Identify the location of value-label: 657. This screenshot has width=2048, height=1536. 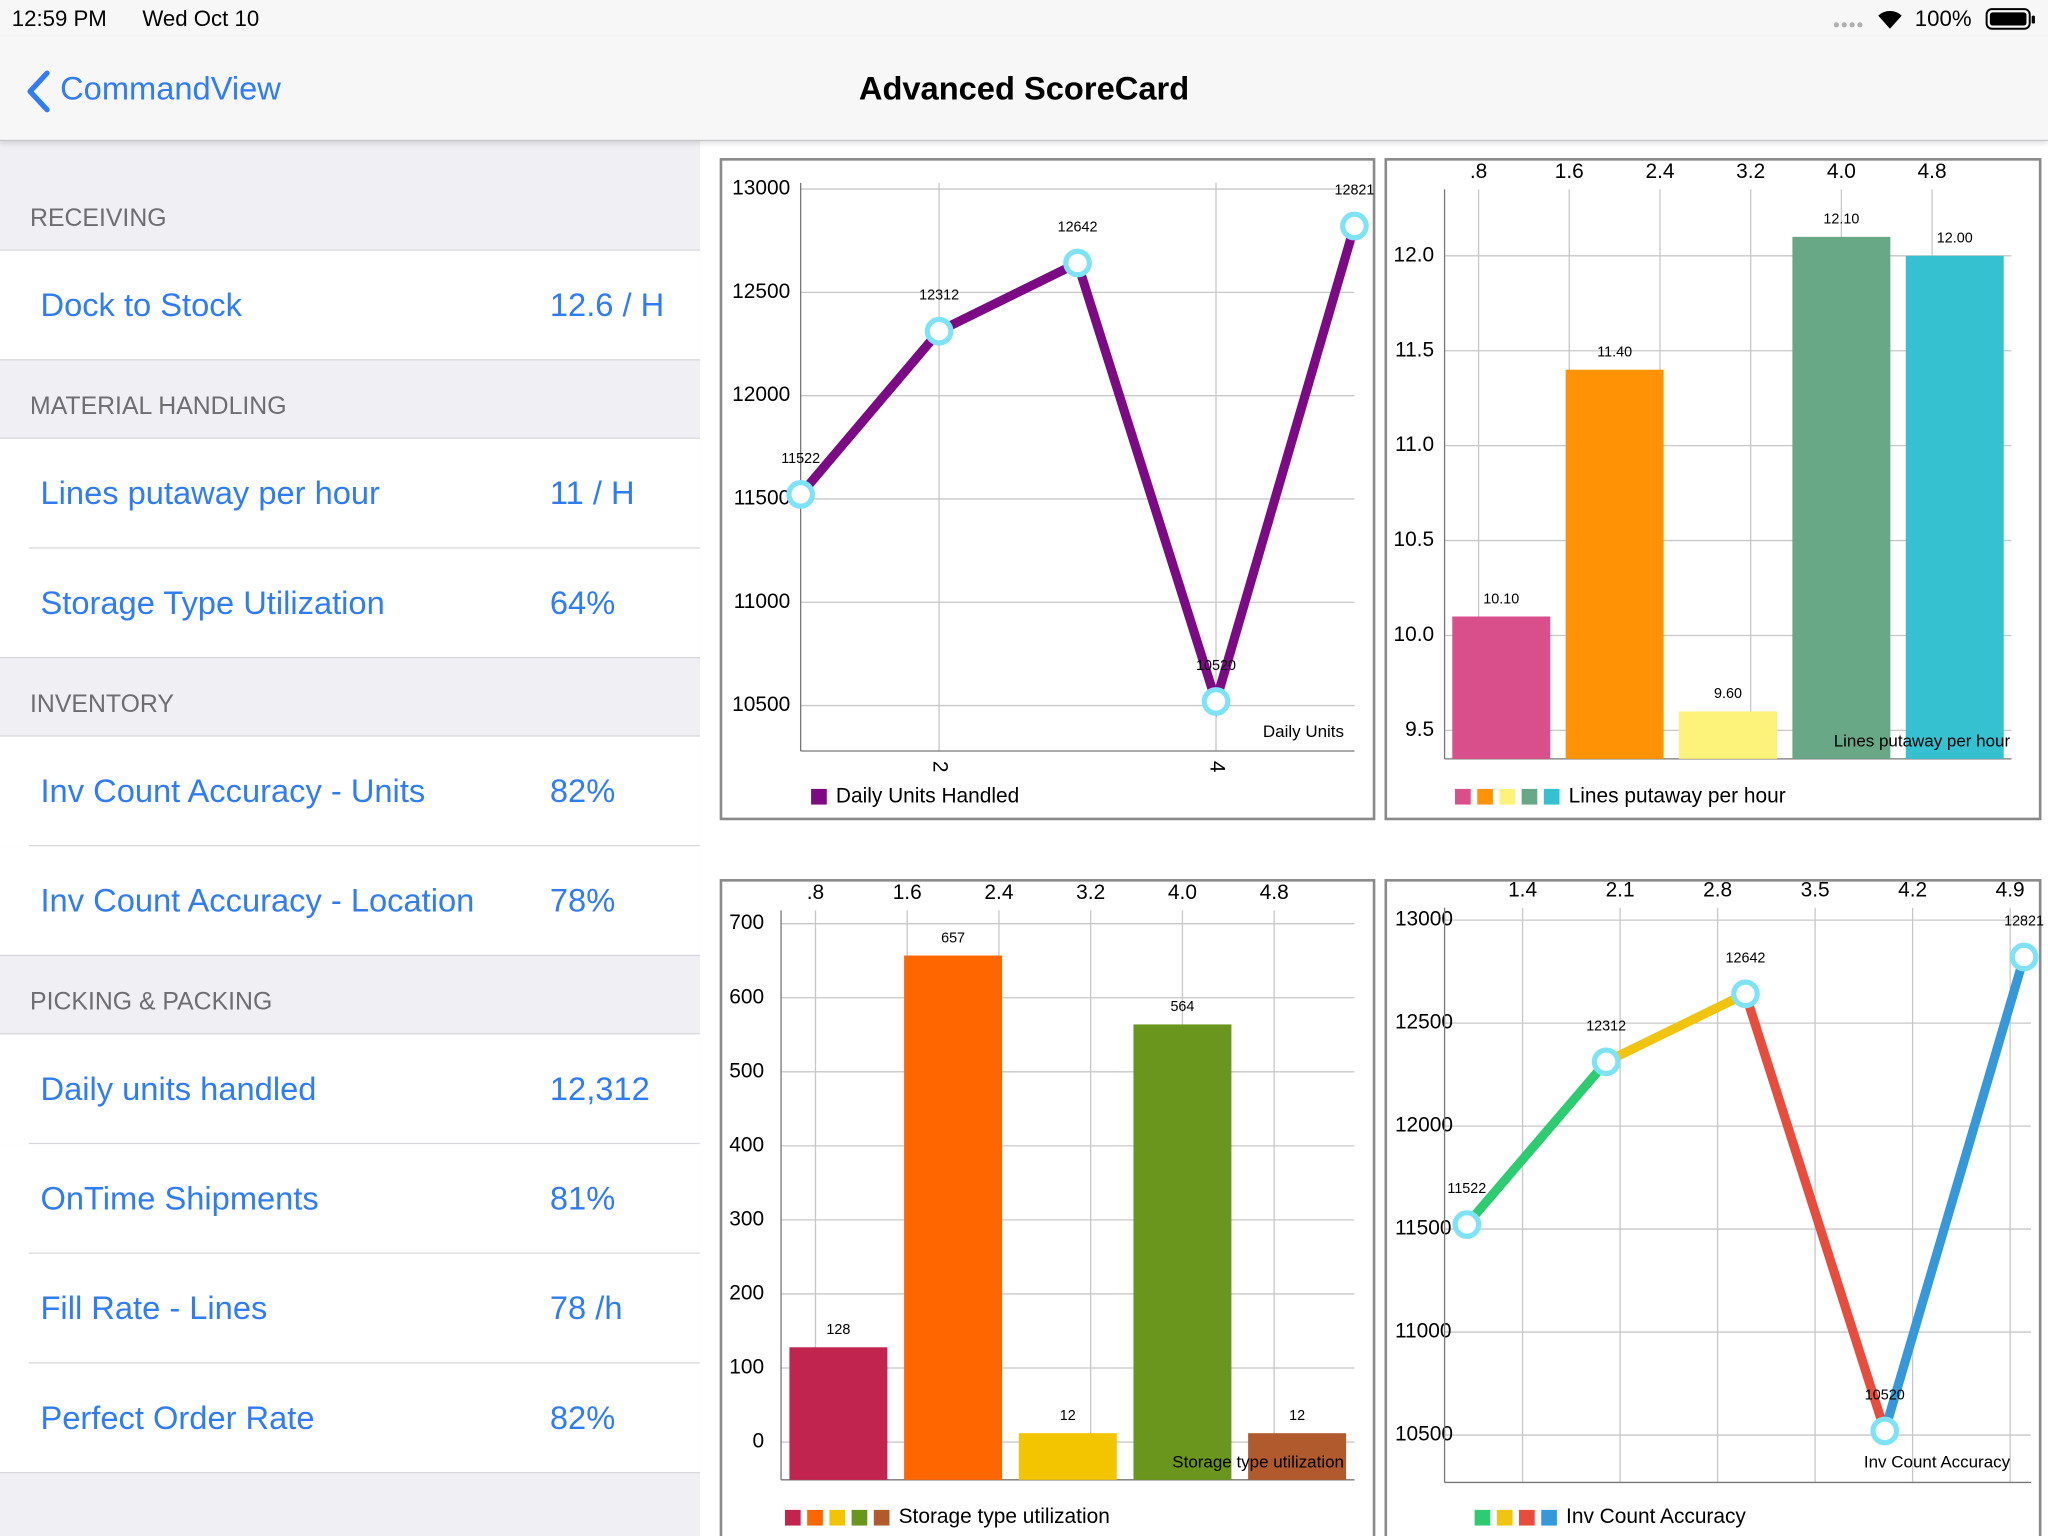
(953, 938).